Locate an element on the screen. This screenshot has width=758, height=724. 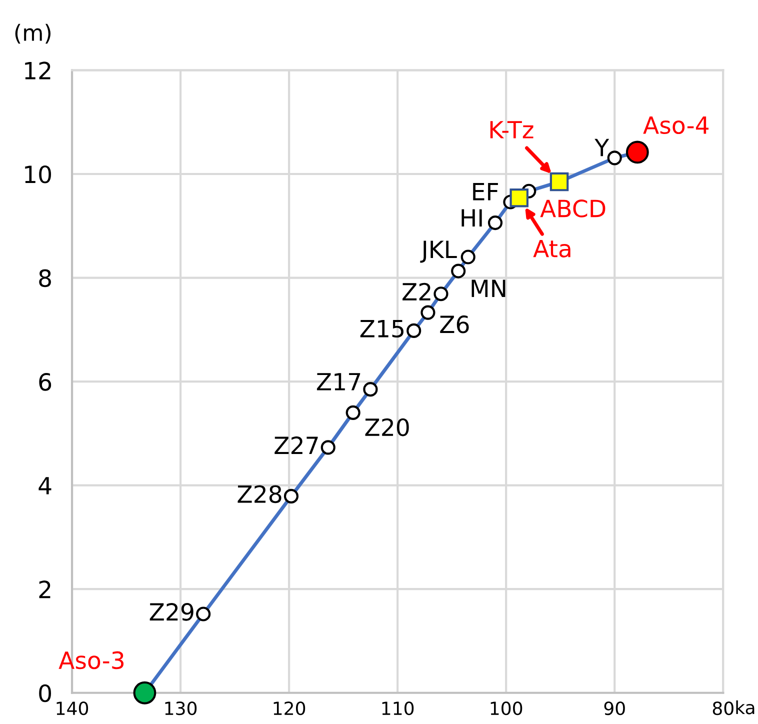
annotation: Z17 is located at coordinates (338, 381).